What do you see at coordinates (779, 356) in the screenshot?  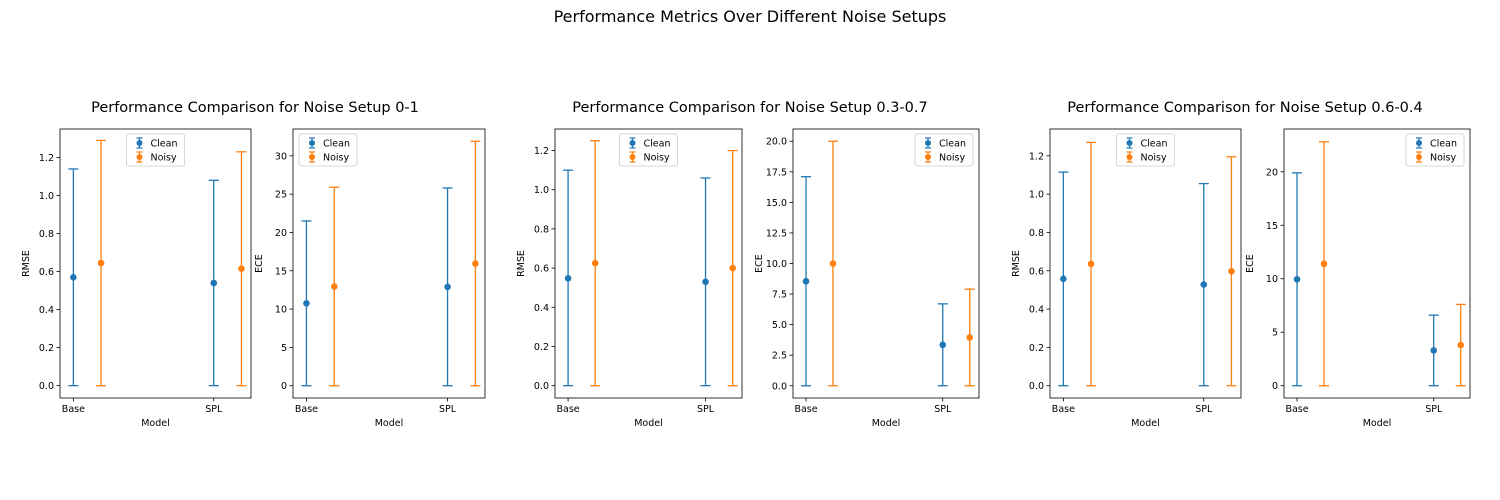 I see `y-tick-label: 2.5` at bounding box center [779, 356].